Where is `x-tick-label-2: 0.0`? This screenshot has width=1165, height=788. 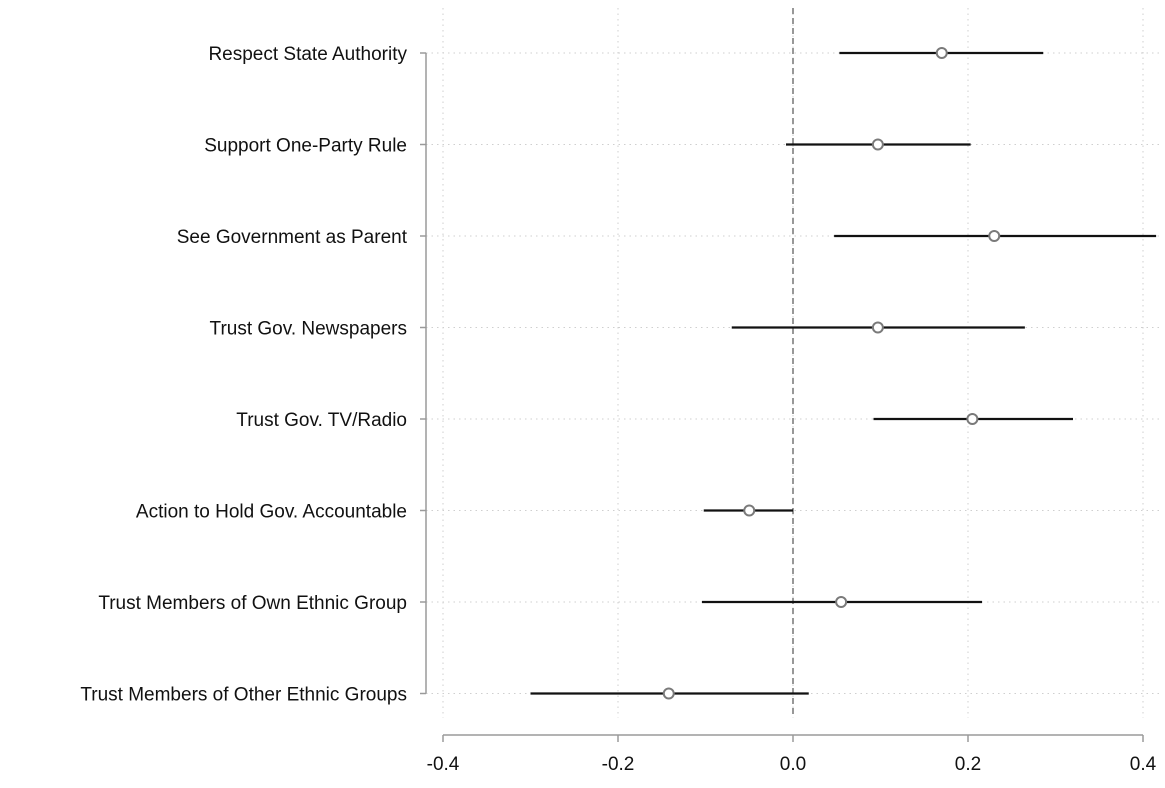
x-tick-label-2: 0.0 is located at coordinates (793, 764).